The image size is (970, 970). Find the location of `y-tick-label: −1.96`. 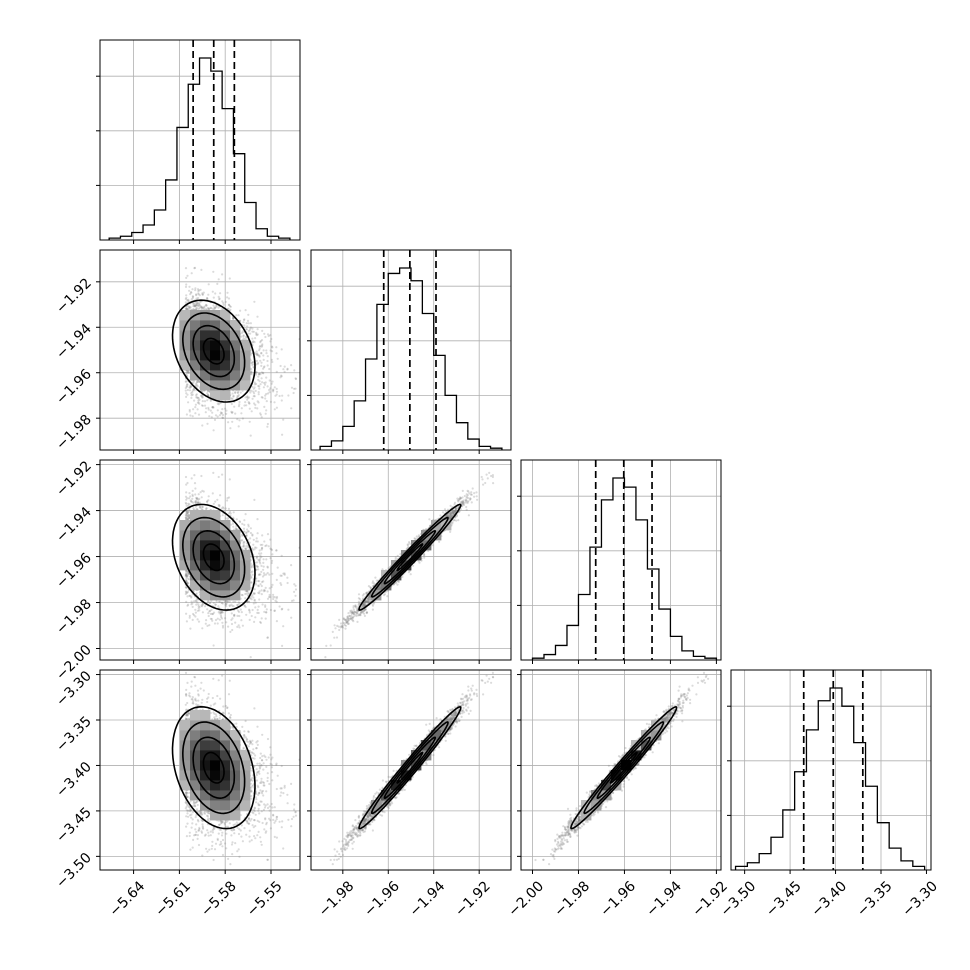

y-tick-label: −1.96 is located at coordinates (74, 387).